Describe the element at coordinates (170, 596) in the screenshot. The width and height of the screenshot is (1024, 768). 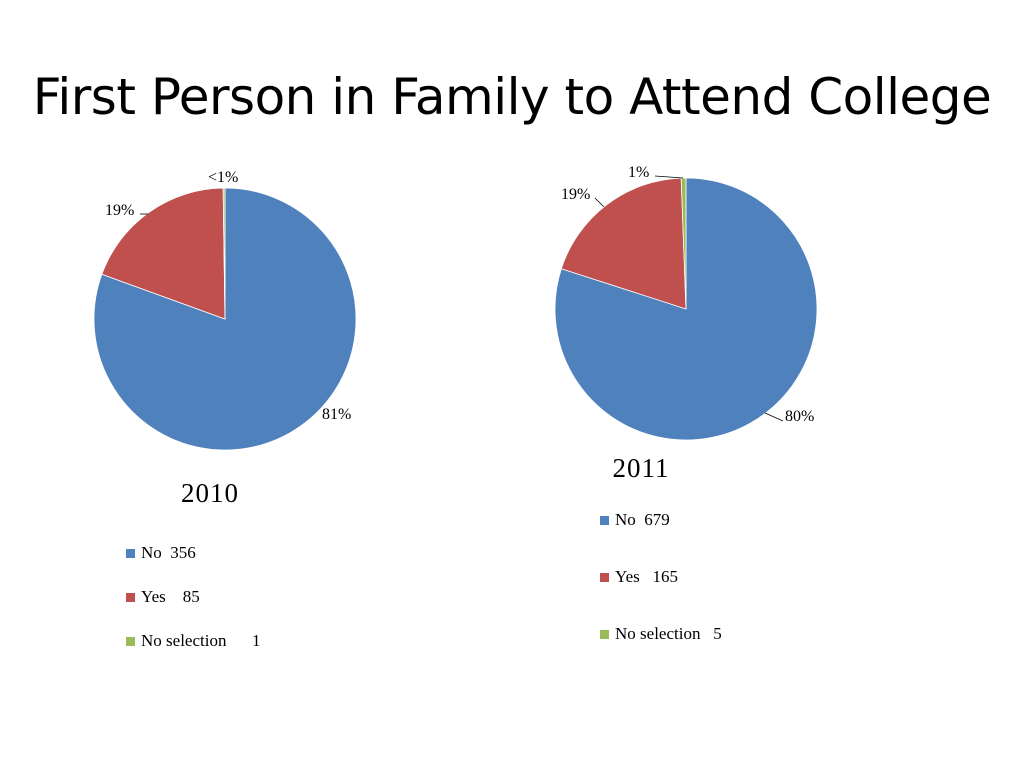
I see `legend-entry: Yes 85` at that location.